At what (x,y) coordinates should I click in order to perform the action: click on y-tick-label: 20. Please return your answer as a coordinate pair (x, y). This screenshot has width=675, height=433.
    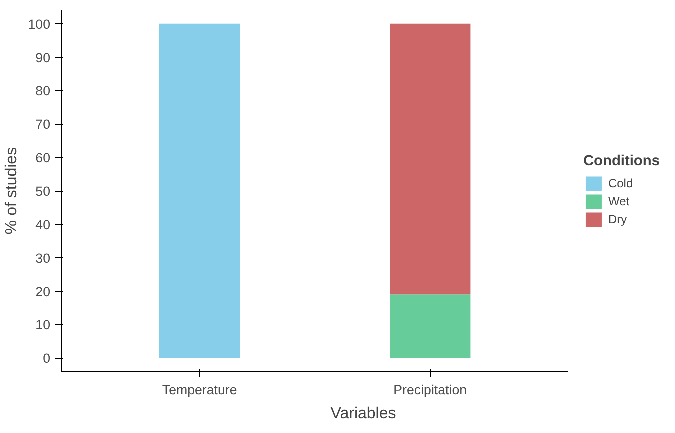
    Looking at the image, I should click on (43, 292).